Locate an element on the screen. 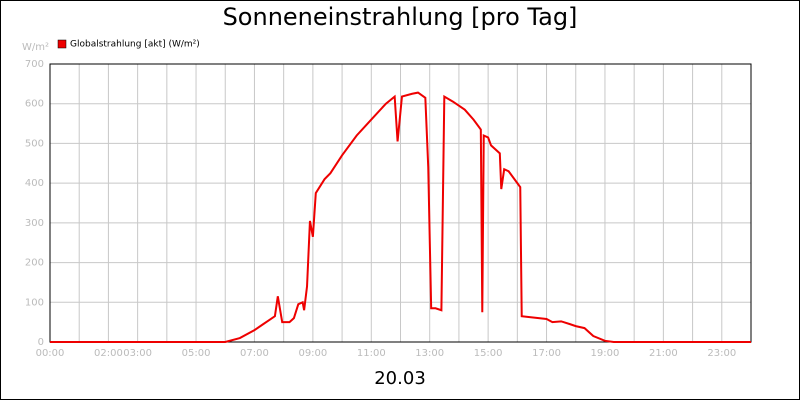 This screenshot has height=400, width=800. y-tick-label: 100 is located at coordinates (34, 302).